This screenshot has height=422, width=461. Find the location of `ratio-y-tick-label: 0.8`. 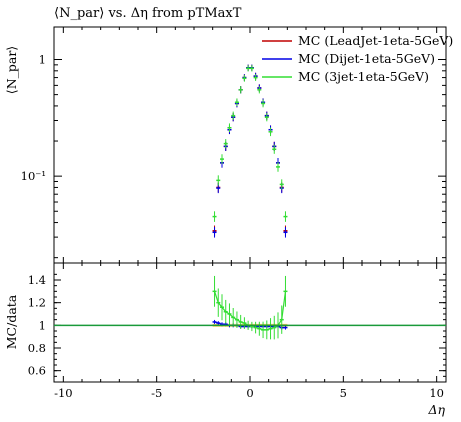

ratio-y-tick-label: 0.8 is located at coordinates (37, 348).